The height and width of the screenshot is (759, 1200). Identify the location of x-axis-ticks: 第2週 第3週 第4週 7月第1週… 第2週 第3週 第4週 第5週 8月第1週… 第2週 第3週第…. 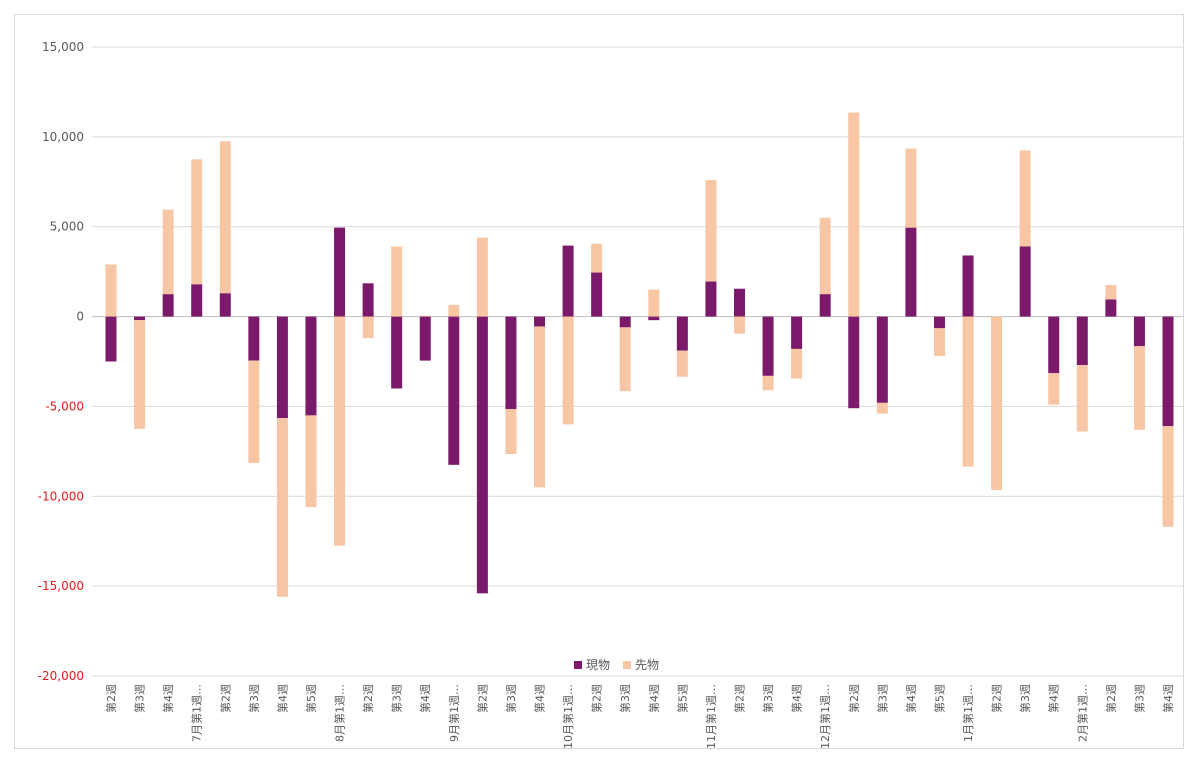
(639, 716).